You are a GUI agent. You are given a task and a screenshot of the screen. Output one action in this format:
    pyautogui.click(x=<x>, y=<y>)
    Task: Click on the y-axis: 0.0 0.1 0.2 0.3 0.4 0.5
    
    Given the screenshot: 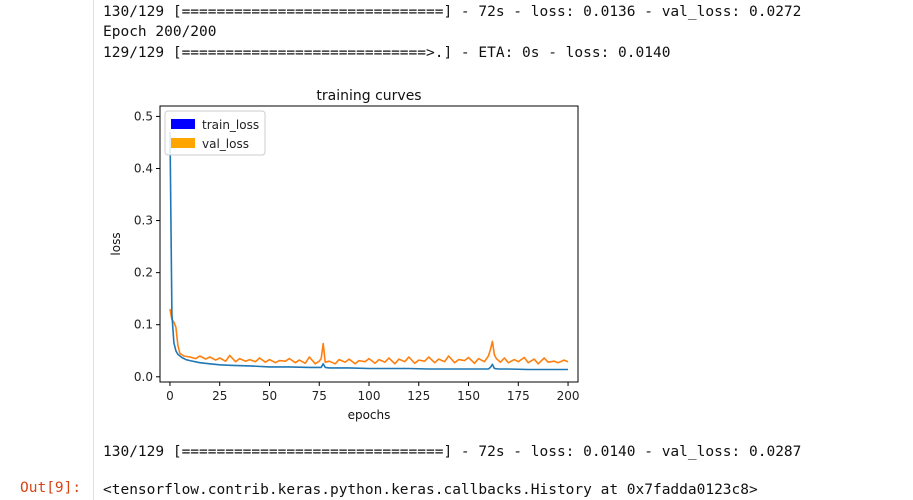 What is the action you would take?
    pyautogui.click(x=147, y=246)
    